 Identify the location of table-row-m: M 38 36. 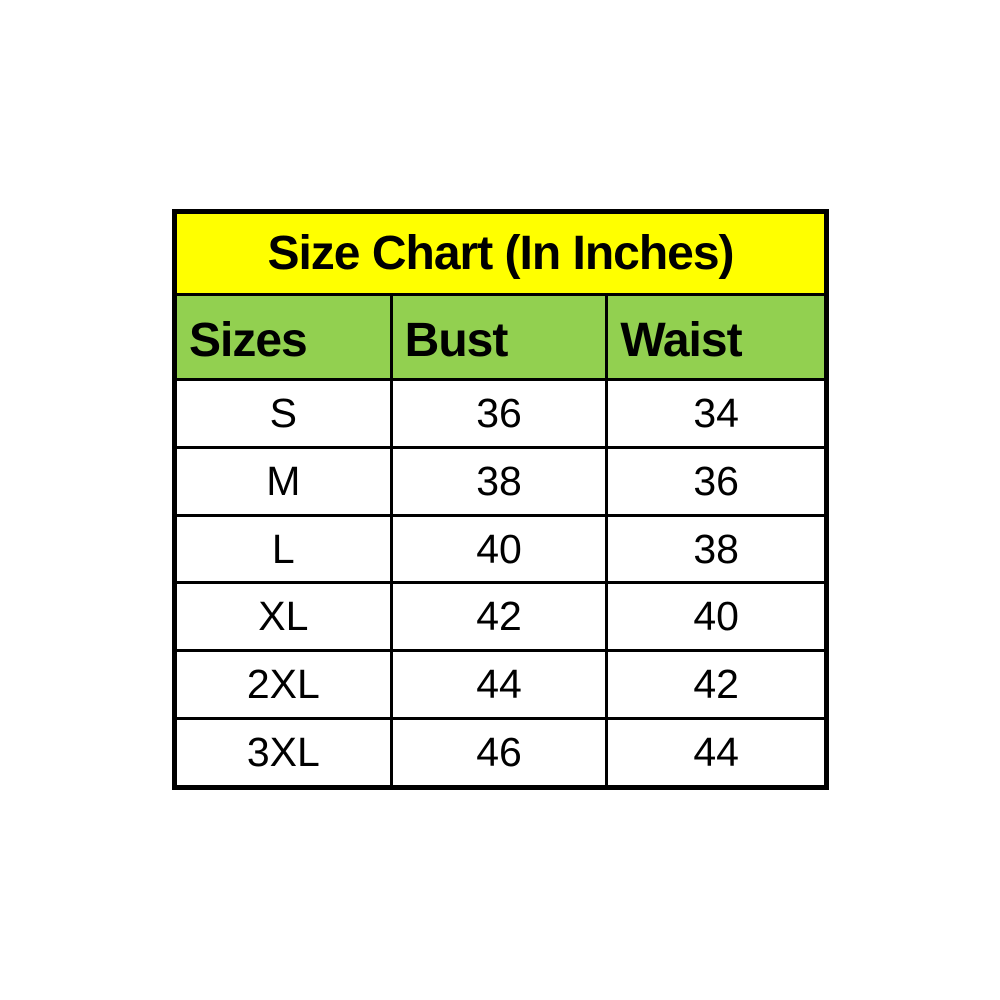
(500, 482).